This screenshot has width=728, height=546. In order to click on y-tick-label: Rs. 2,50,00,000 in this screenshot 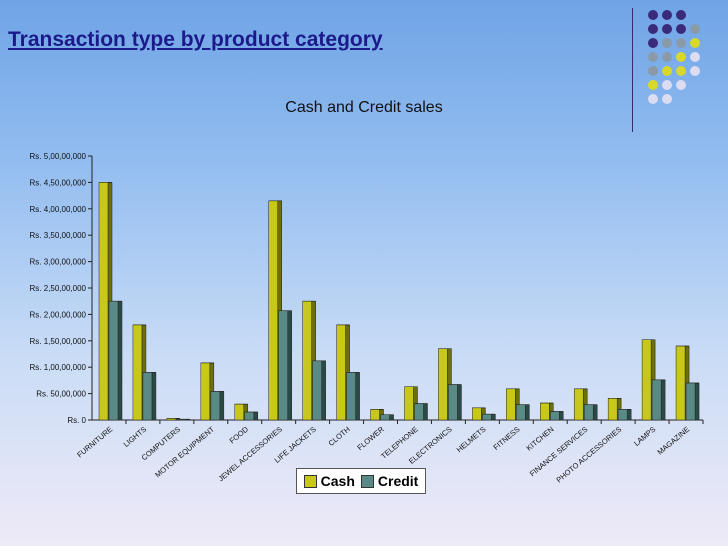, I will do `click(58, 288)`.